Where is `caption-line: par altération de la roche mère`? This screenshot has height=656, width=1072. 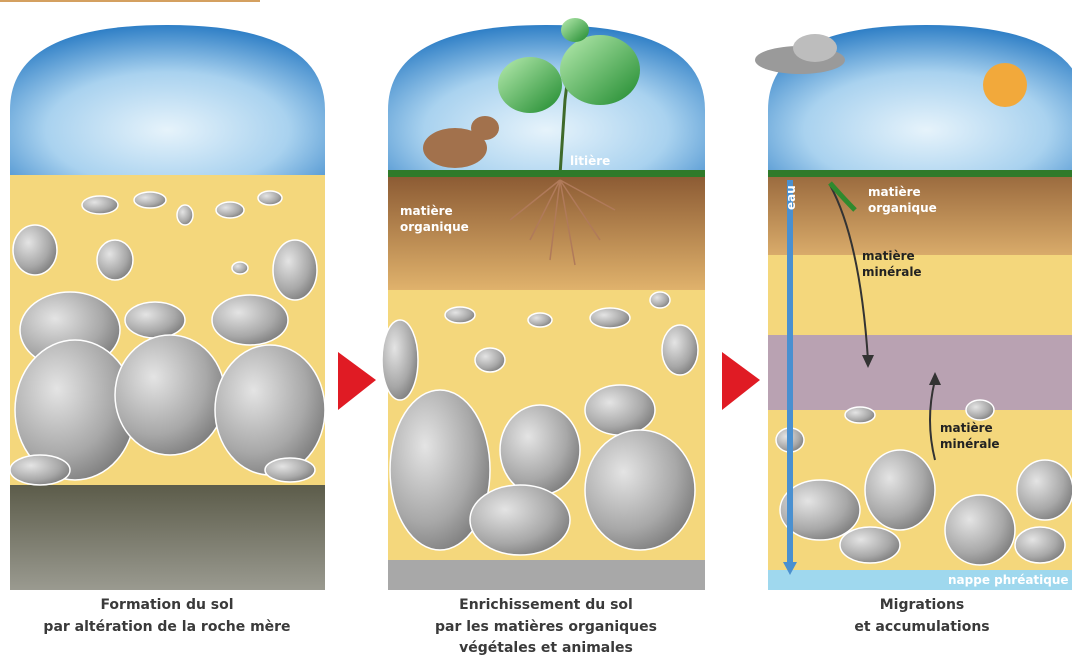
caption-line: par altération de la roche mère is located at coordinates (166, 627).